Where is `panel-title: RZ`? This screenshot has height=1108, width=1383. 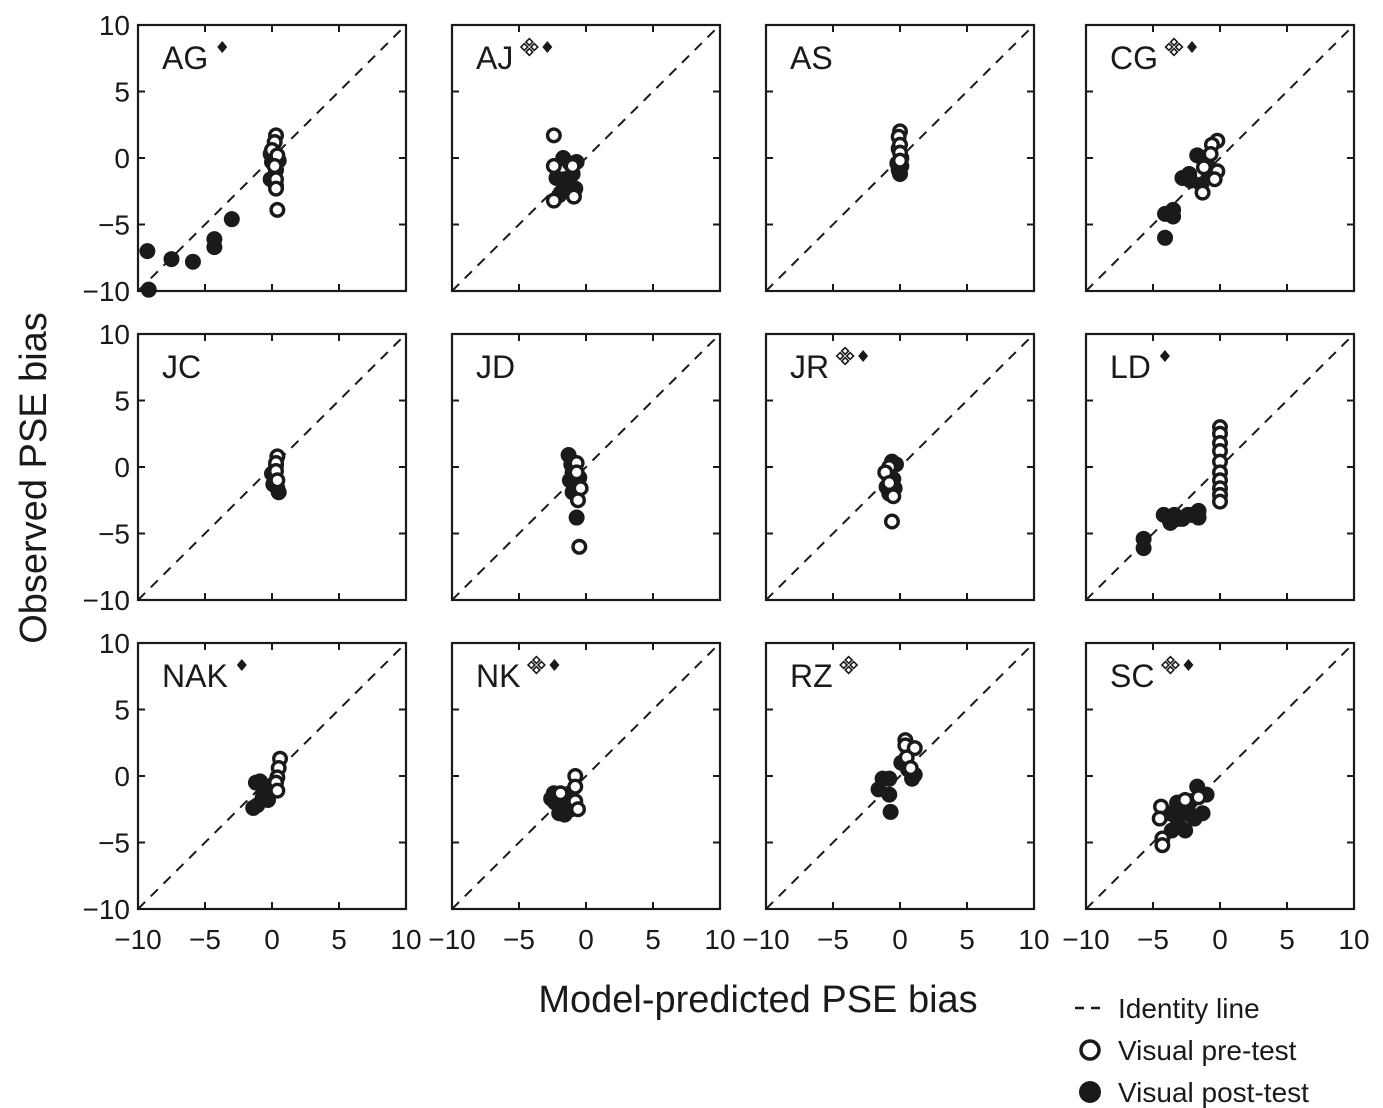
panel-title: RZ is located at coordinates (811, 676).